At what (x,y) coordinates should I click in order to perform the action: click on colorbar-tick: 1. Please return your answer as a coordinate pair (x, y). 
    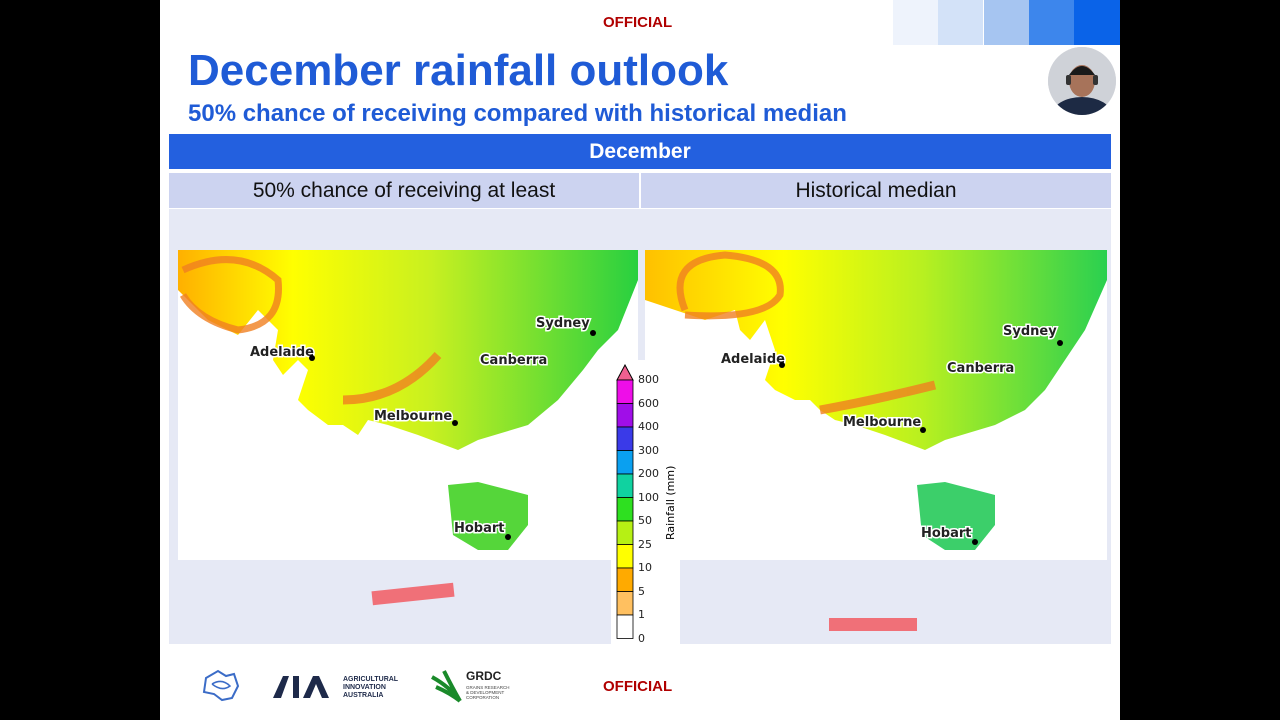
    Looking at the image, I should click on (641, 614).